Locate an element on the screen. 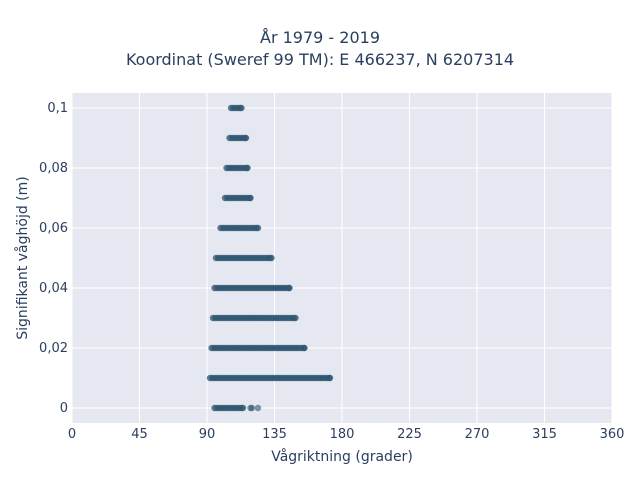  x-tick-label: 45 is located at coordinates (139, 434).